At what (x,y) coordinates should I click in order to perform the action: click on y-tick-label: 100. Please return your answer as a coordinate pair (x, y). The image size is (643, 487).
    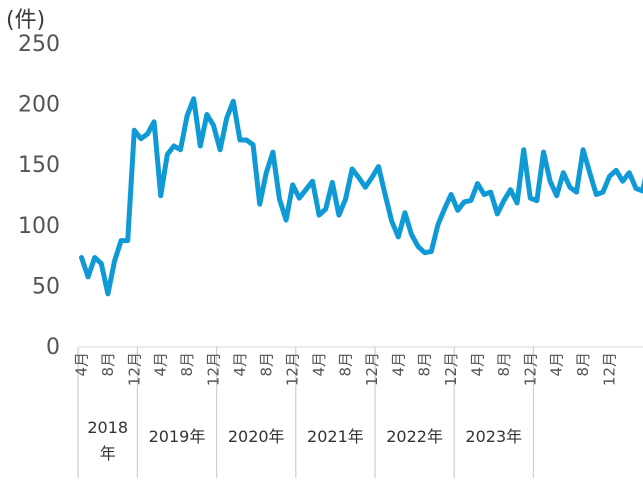
    Looking at the image, I should click on (39, 226).